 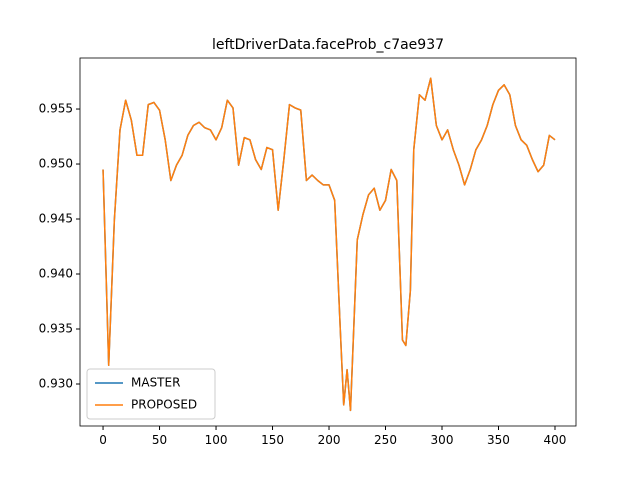 I want to click on x-tick-label: 250, so click(x=385, y=440).